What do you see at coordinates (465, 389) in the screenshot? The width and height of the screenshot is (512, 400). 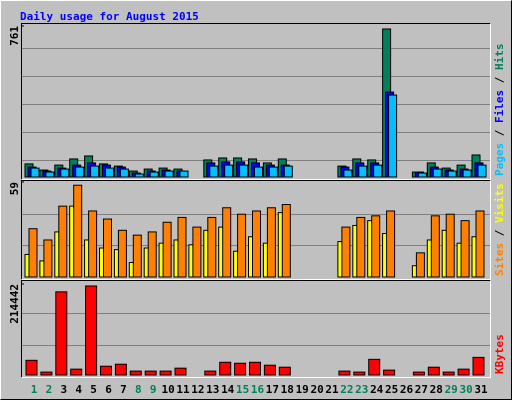 I see `x-tick-label: 30` at bounding box center [465, 389].